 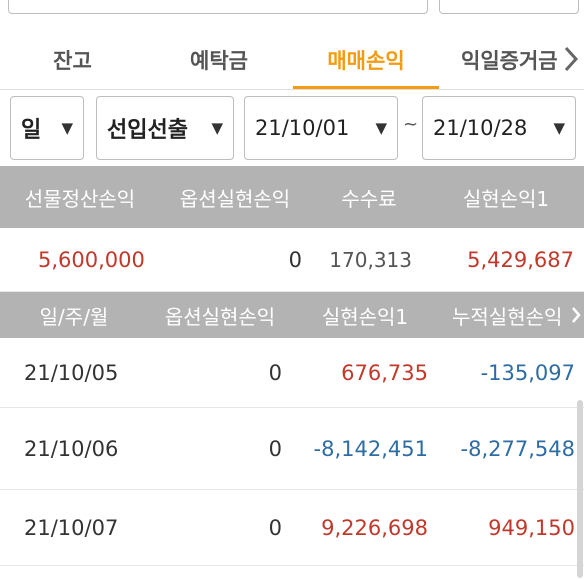 I want to click on calc-method-select: 선입선출 ▼, so click(x=165, y=128).